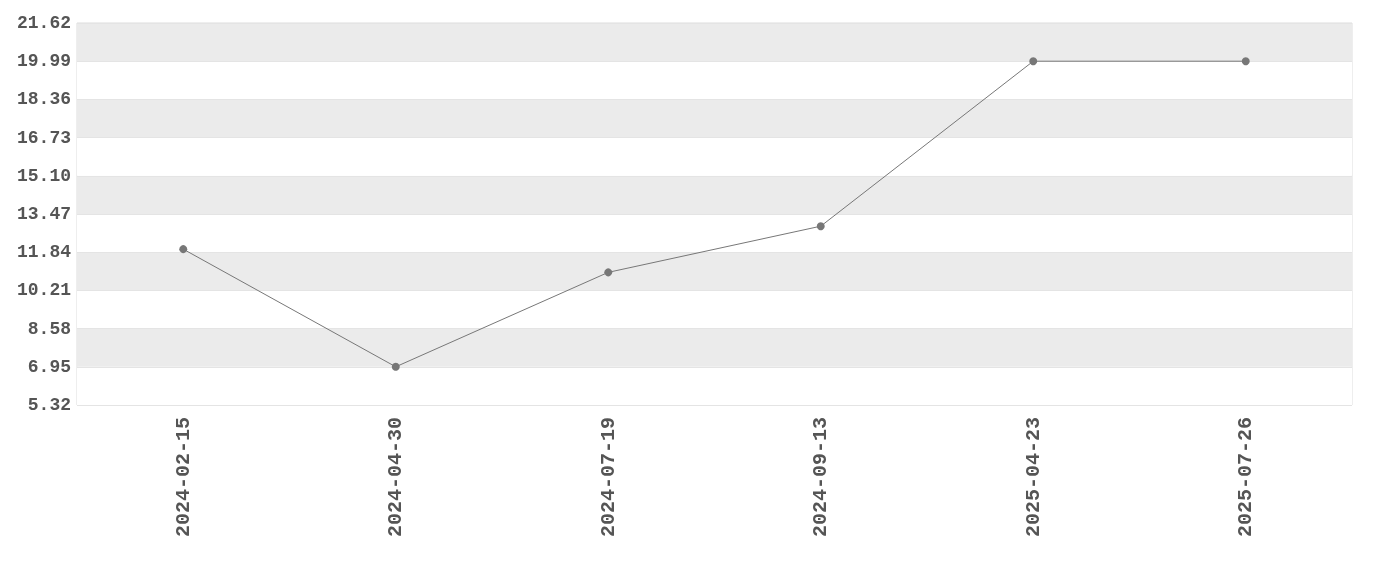 This screenshot has height=580, width=1380. What do you see at coordinates (43, 61) in the screenshot?
I see `y-tick-label: 19.99` at bounding box center [43, 61].